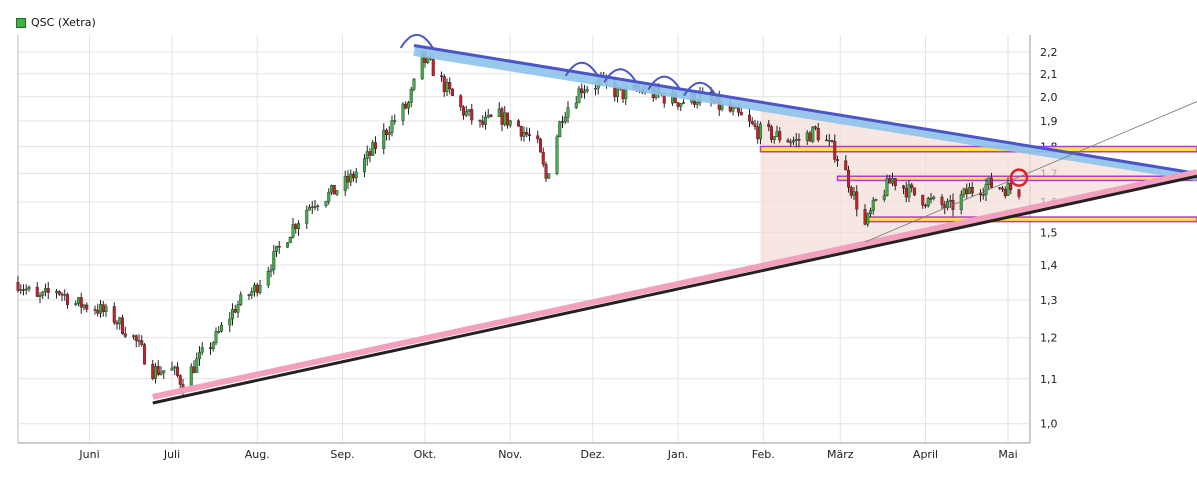 Image resolution: width=1197 pixels, height=480 pixels. I want to click on y-tick-label: 2,1, so click(1049, 74).